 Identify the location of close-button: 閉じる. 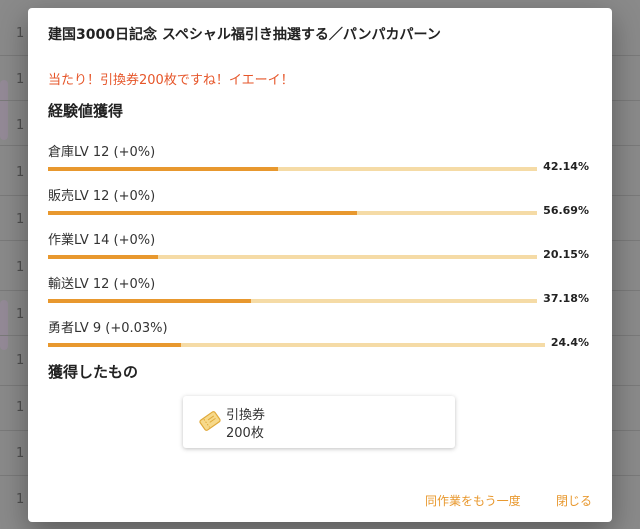
(574, 501).